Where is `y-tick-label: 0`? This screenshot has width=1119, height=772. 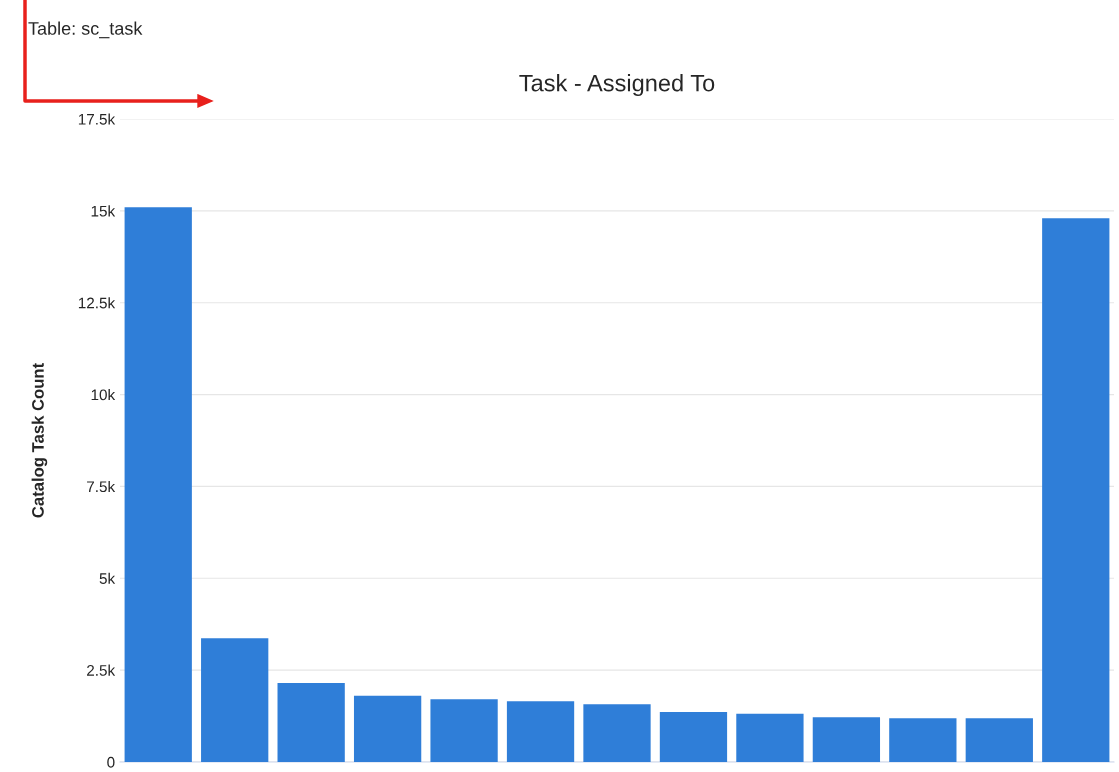 y-tick-label: 0 is located at coordinates (111, 762).